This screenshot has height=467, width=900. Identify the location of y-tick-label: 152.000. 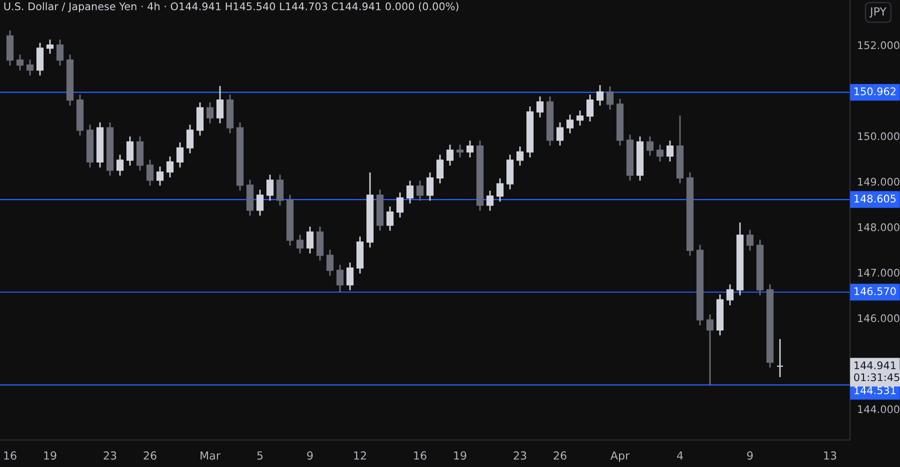
(879, 45).